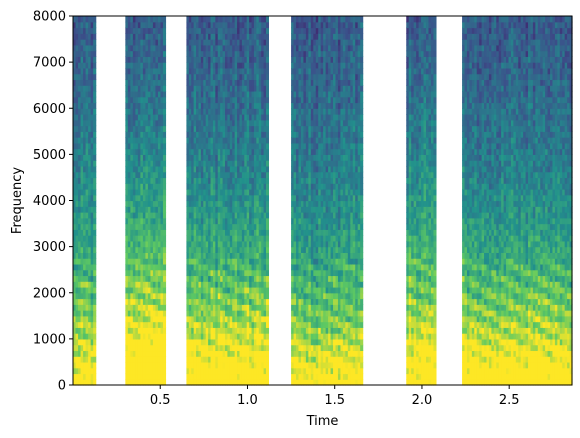 Image resolution: width=580 pixels, height=438 pixels. What do you see at coordinates (146, 201) in the screenshot?
I see `spectrogram-segment` at bounding box center [146, 201].